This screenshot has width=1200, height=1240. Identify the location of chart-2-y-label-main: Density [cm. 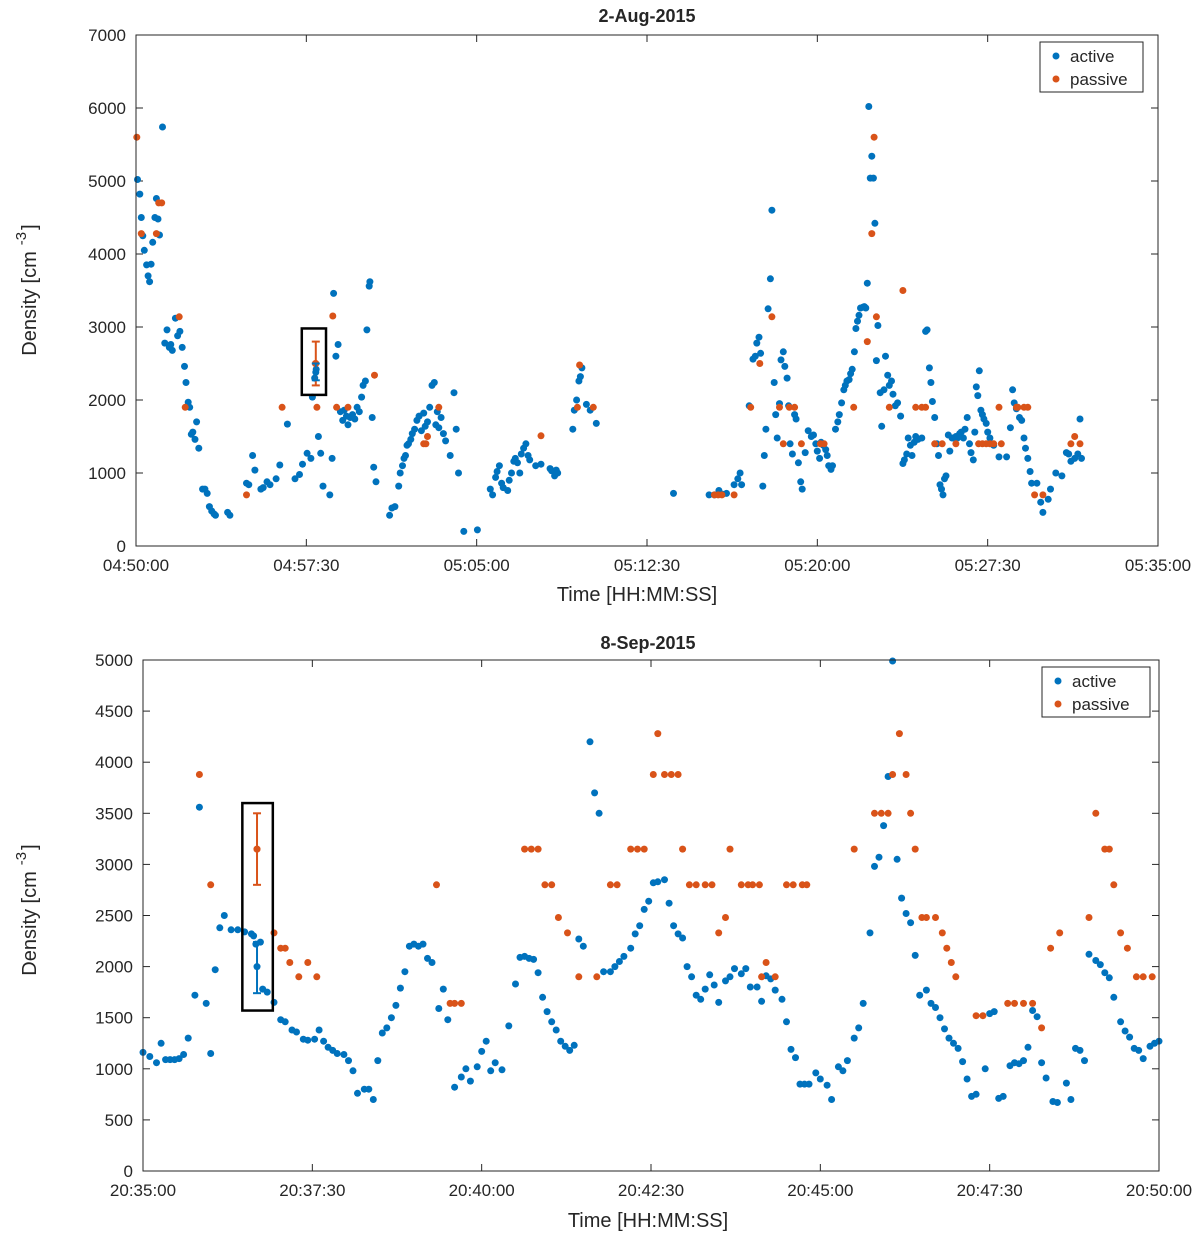
(30, 923).